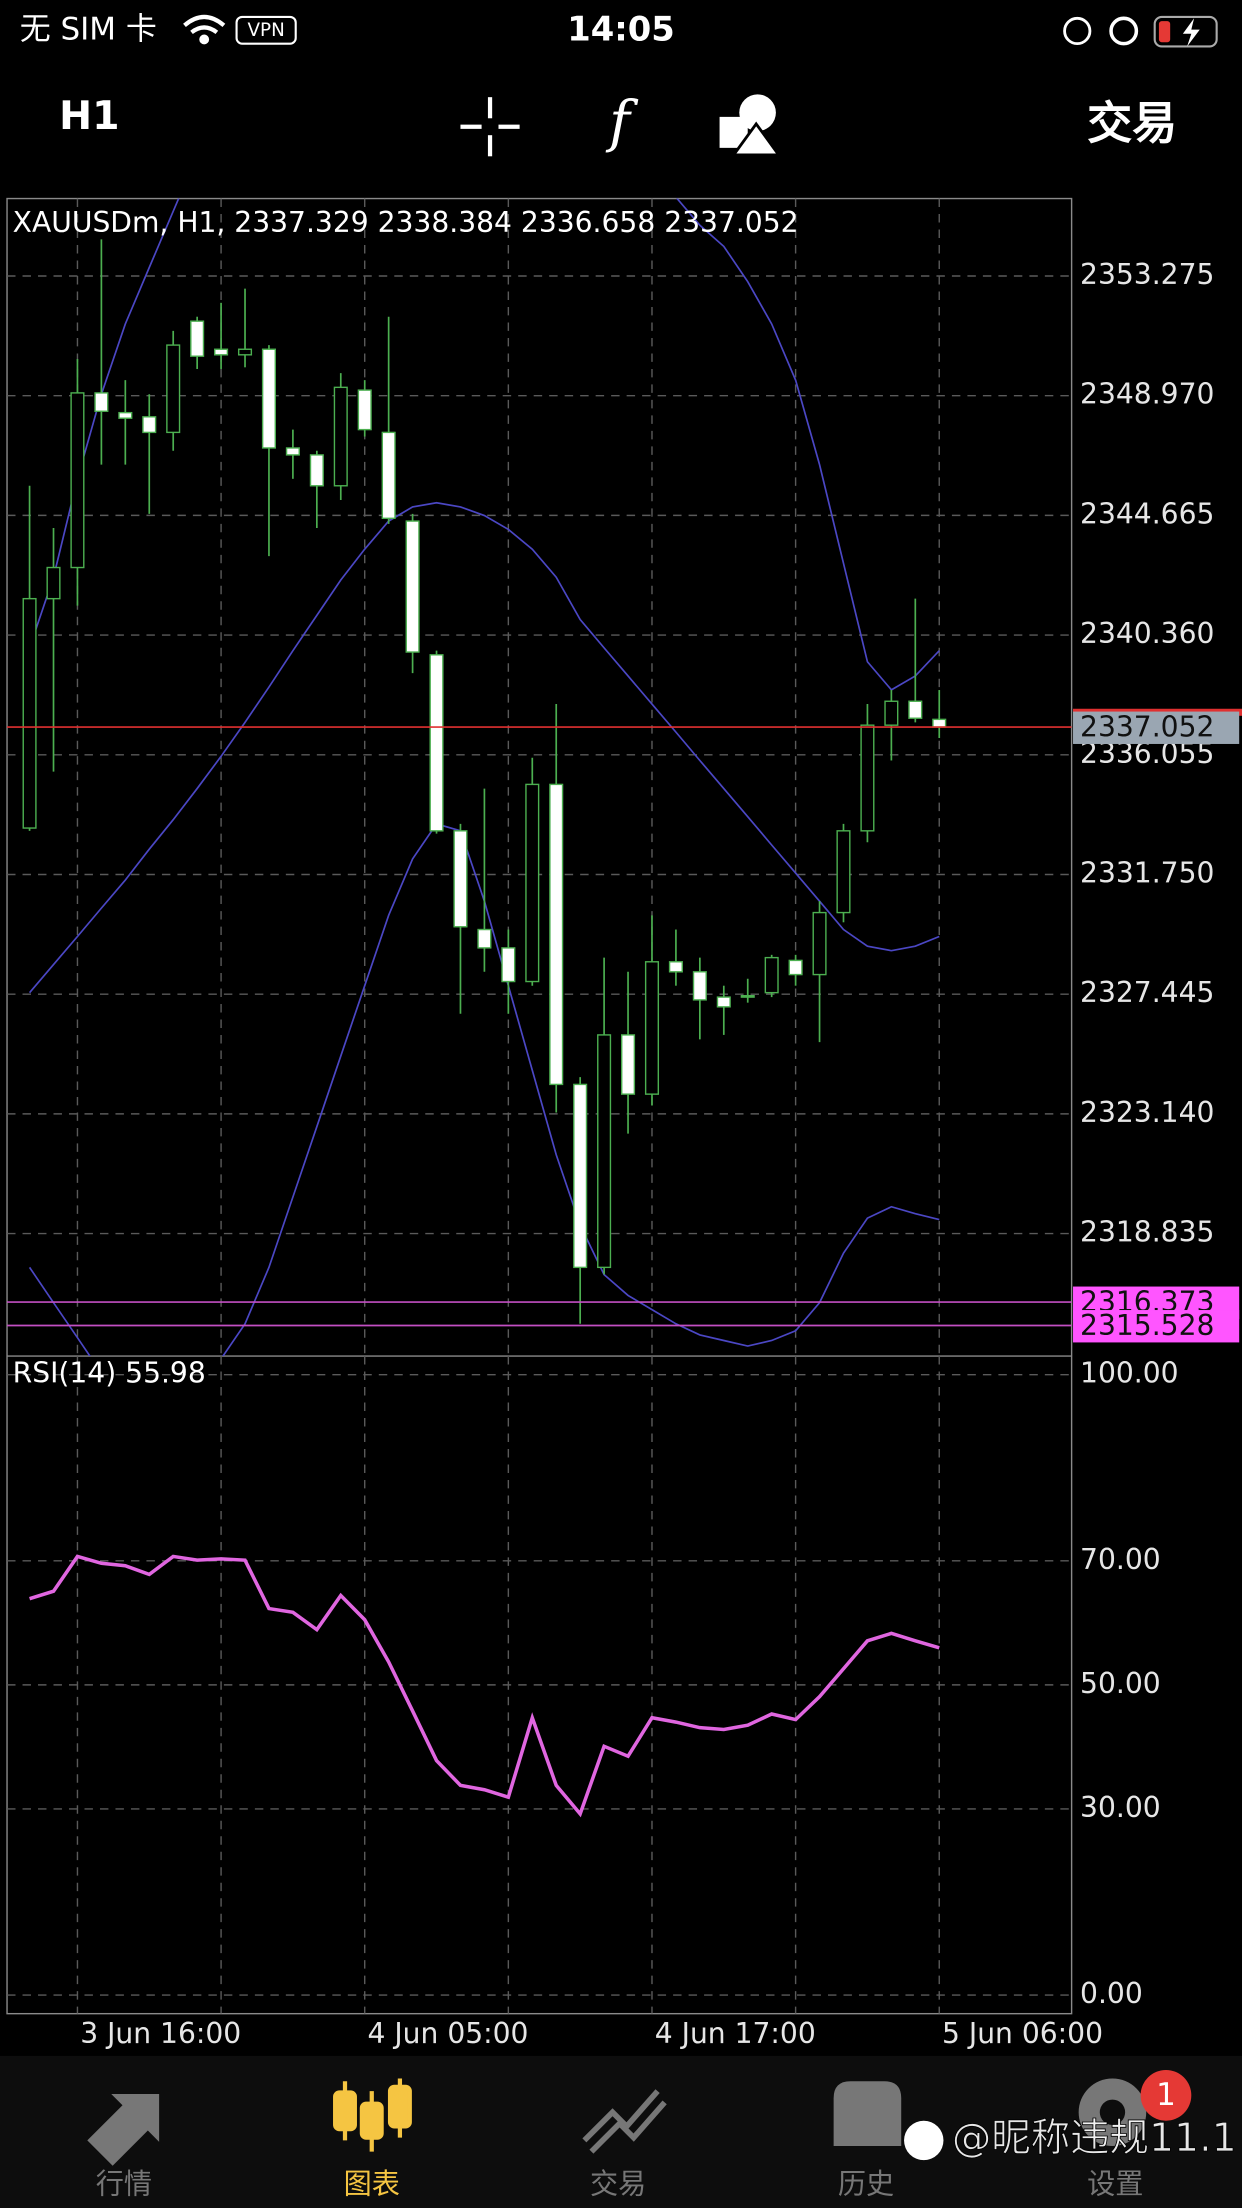  I want to click on objects-icon, so click(750, 125).